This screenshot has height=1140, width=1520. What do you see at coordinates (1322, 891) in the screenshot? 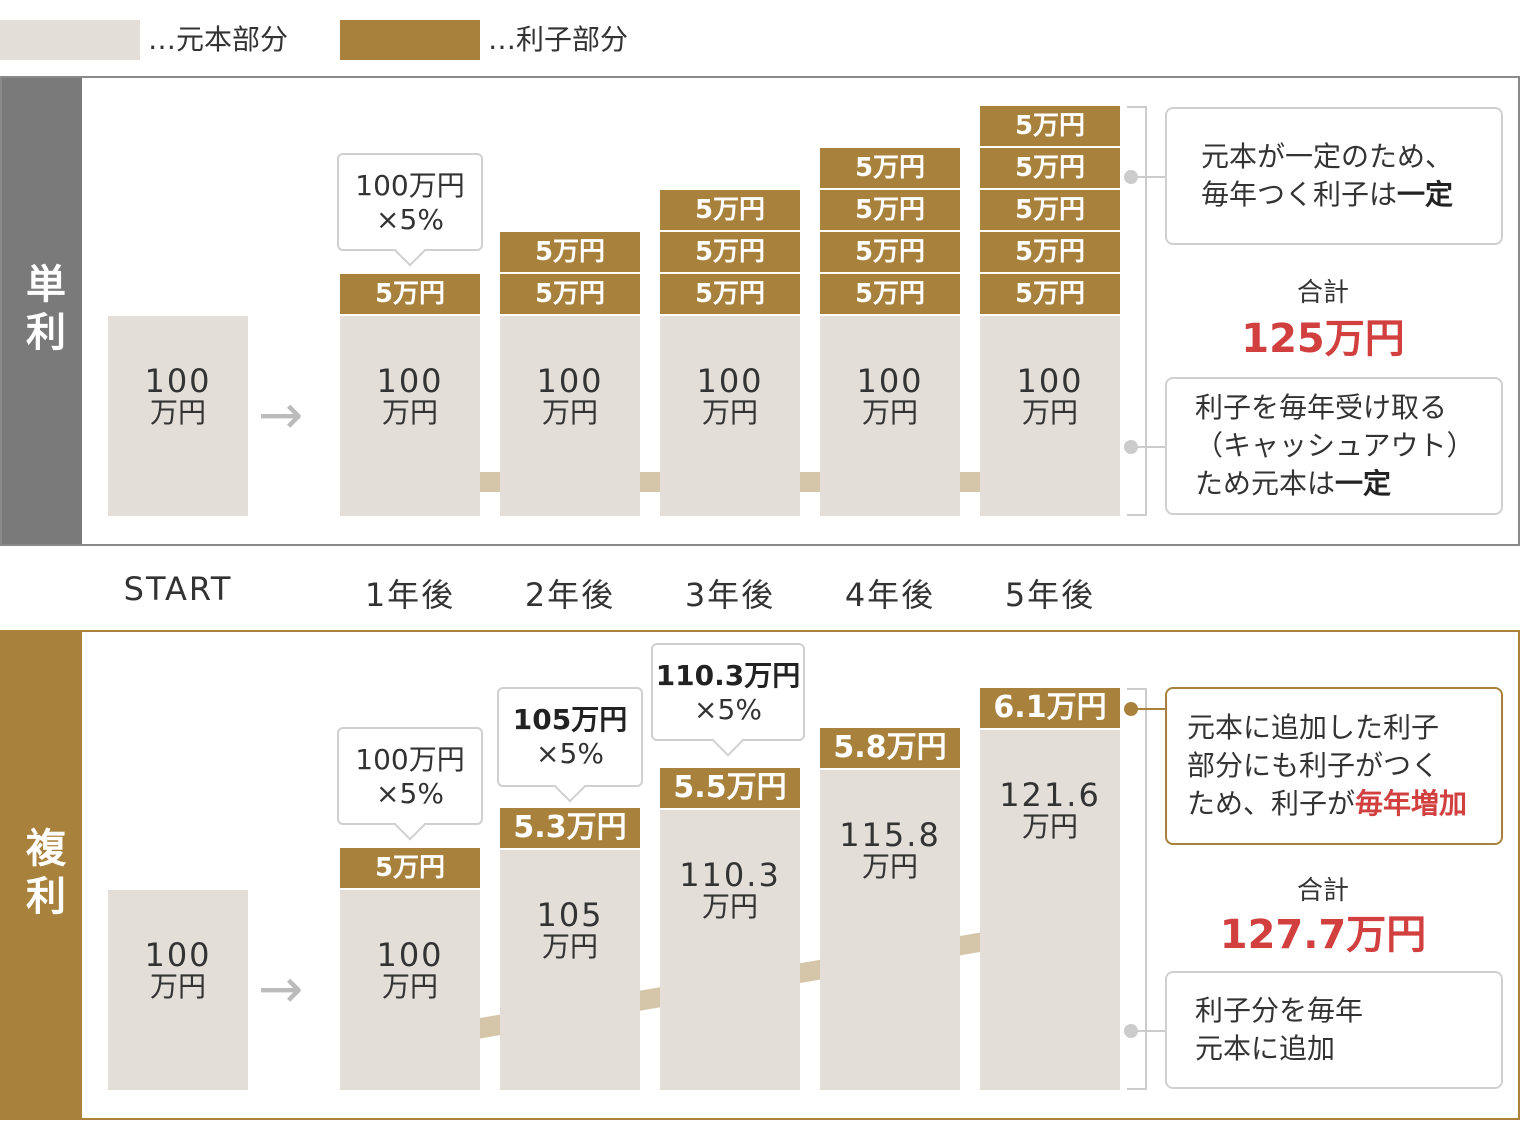
I see `compound-total-label: 合計` at bounding box center [1322, 891].